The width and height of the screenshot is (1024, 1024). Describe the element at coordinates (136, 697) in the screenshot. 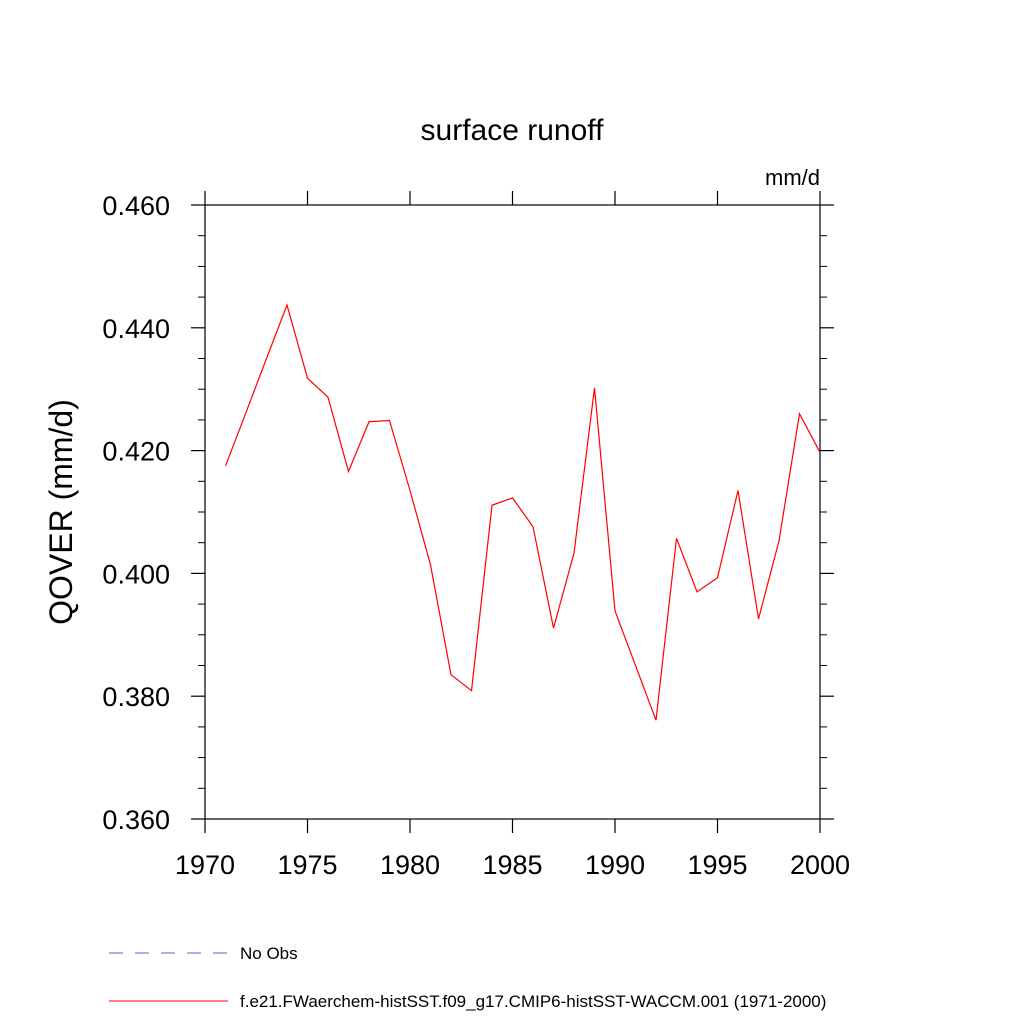

I see `y-tick-label: 0.380` at that location.